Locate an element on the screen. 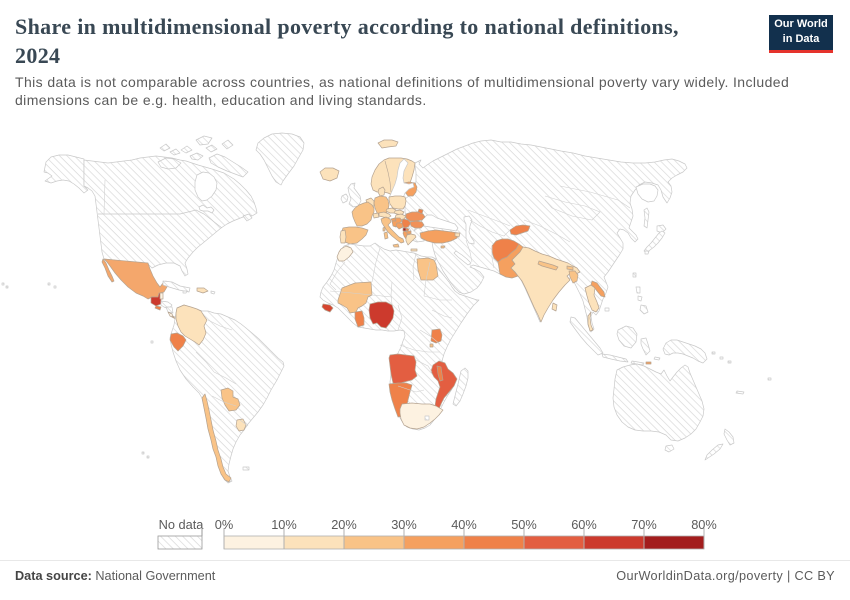  svg-text: 20% is located at coordinates (344, 524).